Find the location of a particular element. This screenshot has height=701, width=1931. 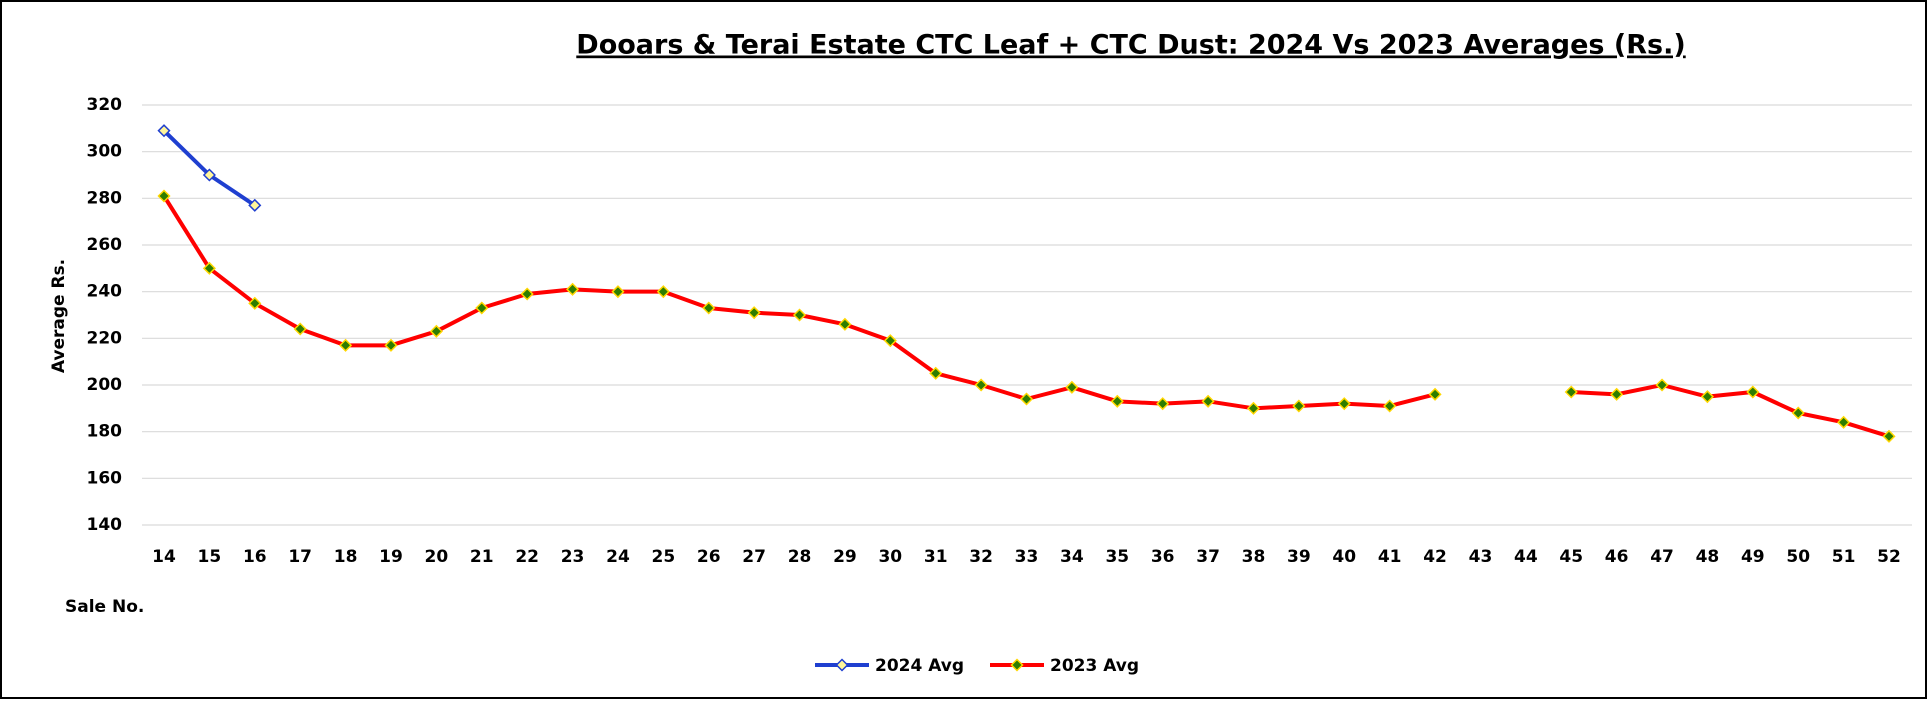

x-tick-label: 28 is located at coordinates (800, 557).